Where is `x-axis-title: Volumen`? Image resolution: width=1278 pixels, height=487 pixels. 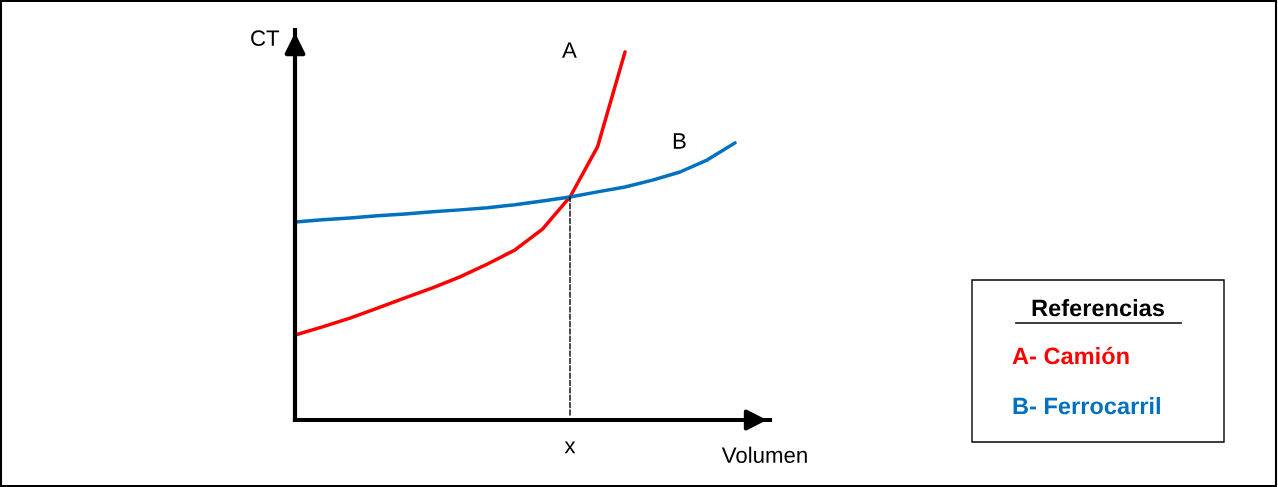
x-axis-title: Volumen is located at coordinates (764, 454).